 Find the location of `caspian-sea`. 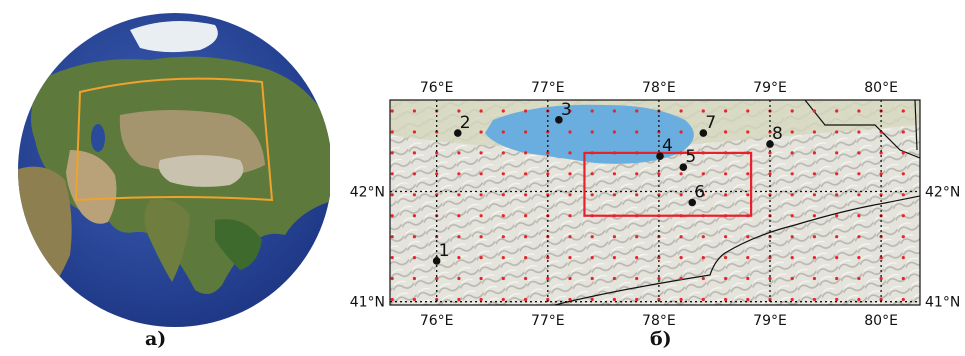

caspian-sea is located at coordinates (98, 138).